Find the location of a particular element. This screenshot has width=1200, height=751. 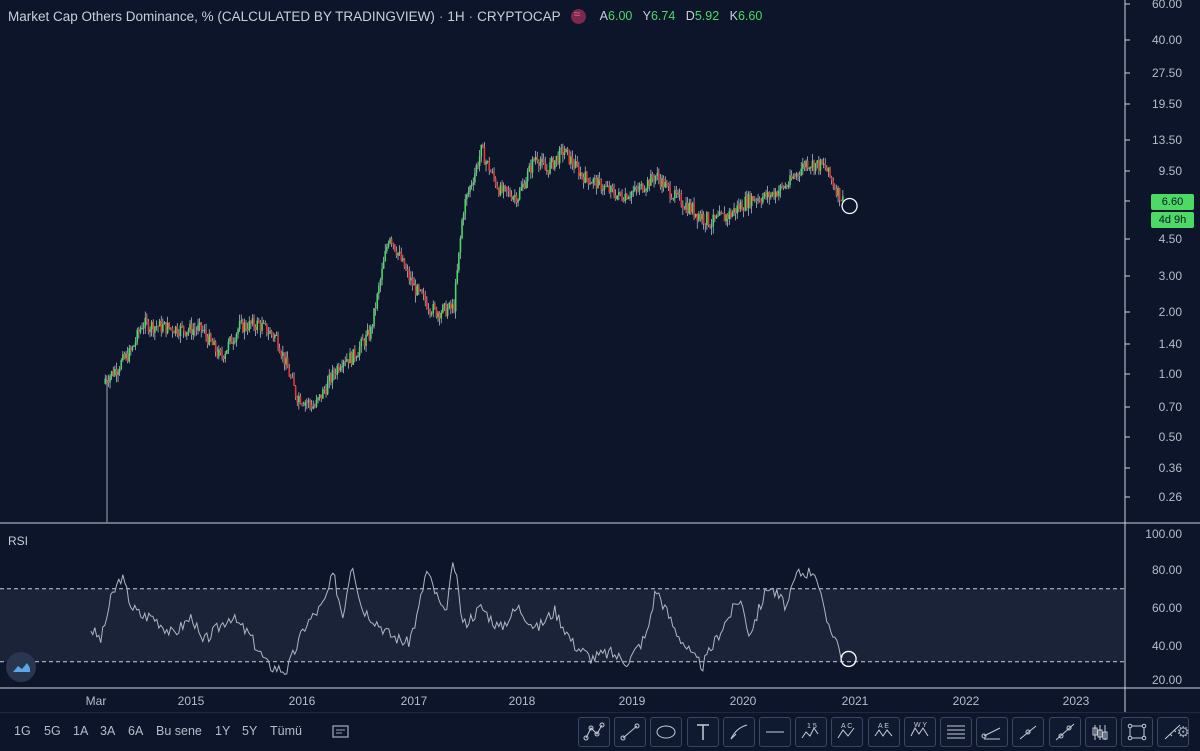

timeframe-all: Tümü is located at coordinates (286, 731).